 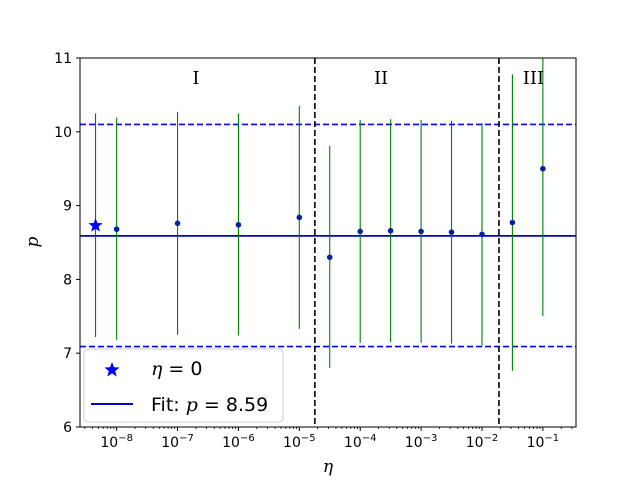 What do you see at coordinates (247, 438) in the screenshot?
I see `x-tick-exp-3: −6` at bounding box center [247, 438].